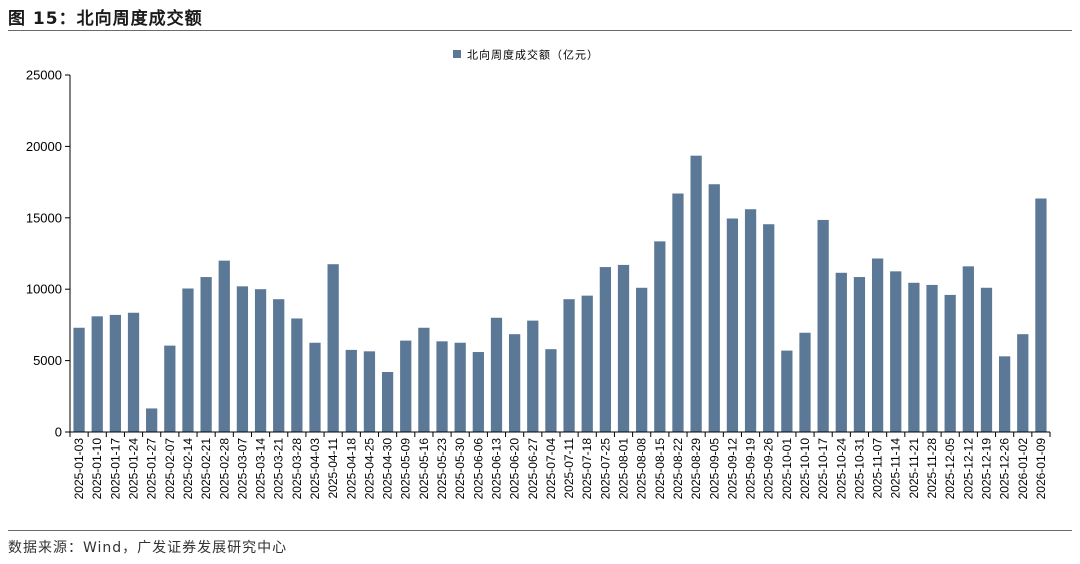 This screenshot has width=1080, height=564. I want to click on x-tick-label: 2025-03-07, so click(242, 469).